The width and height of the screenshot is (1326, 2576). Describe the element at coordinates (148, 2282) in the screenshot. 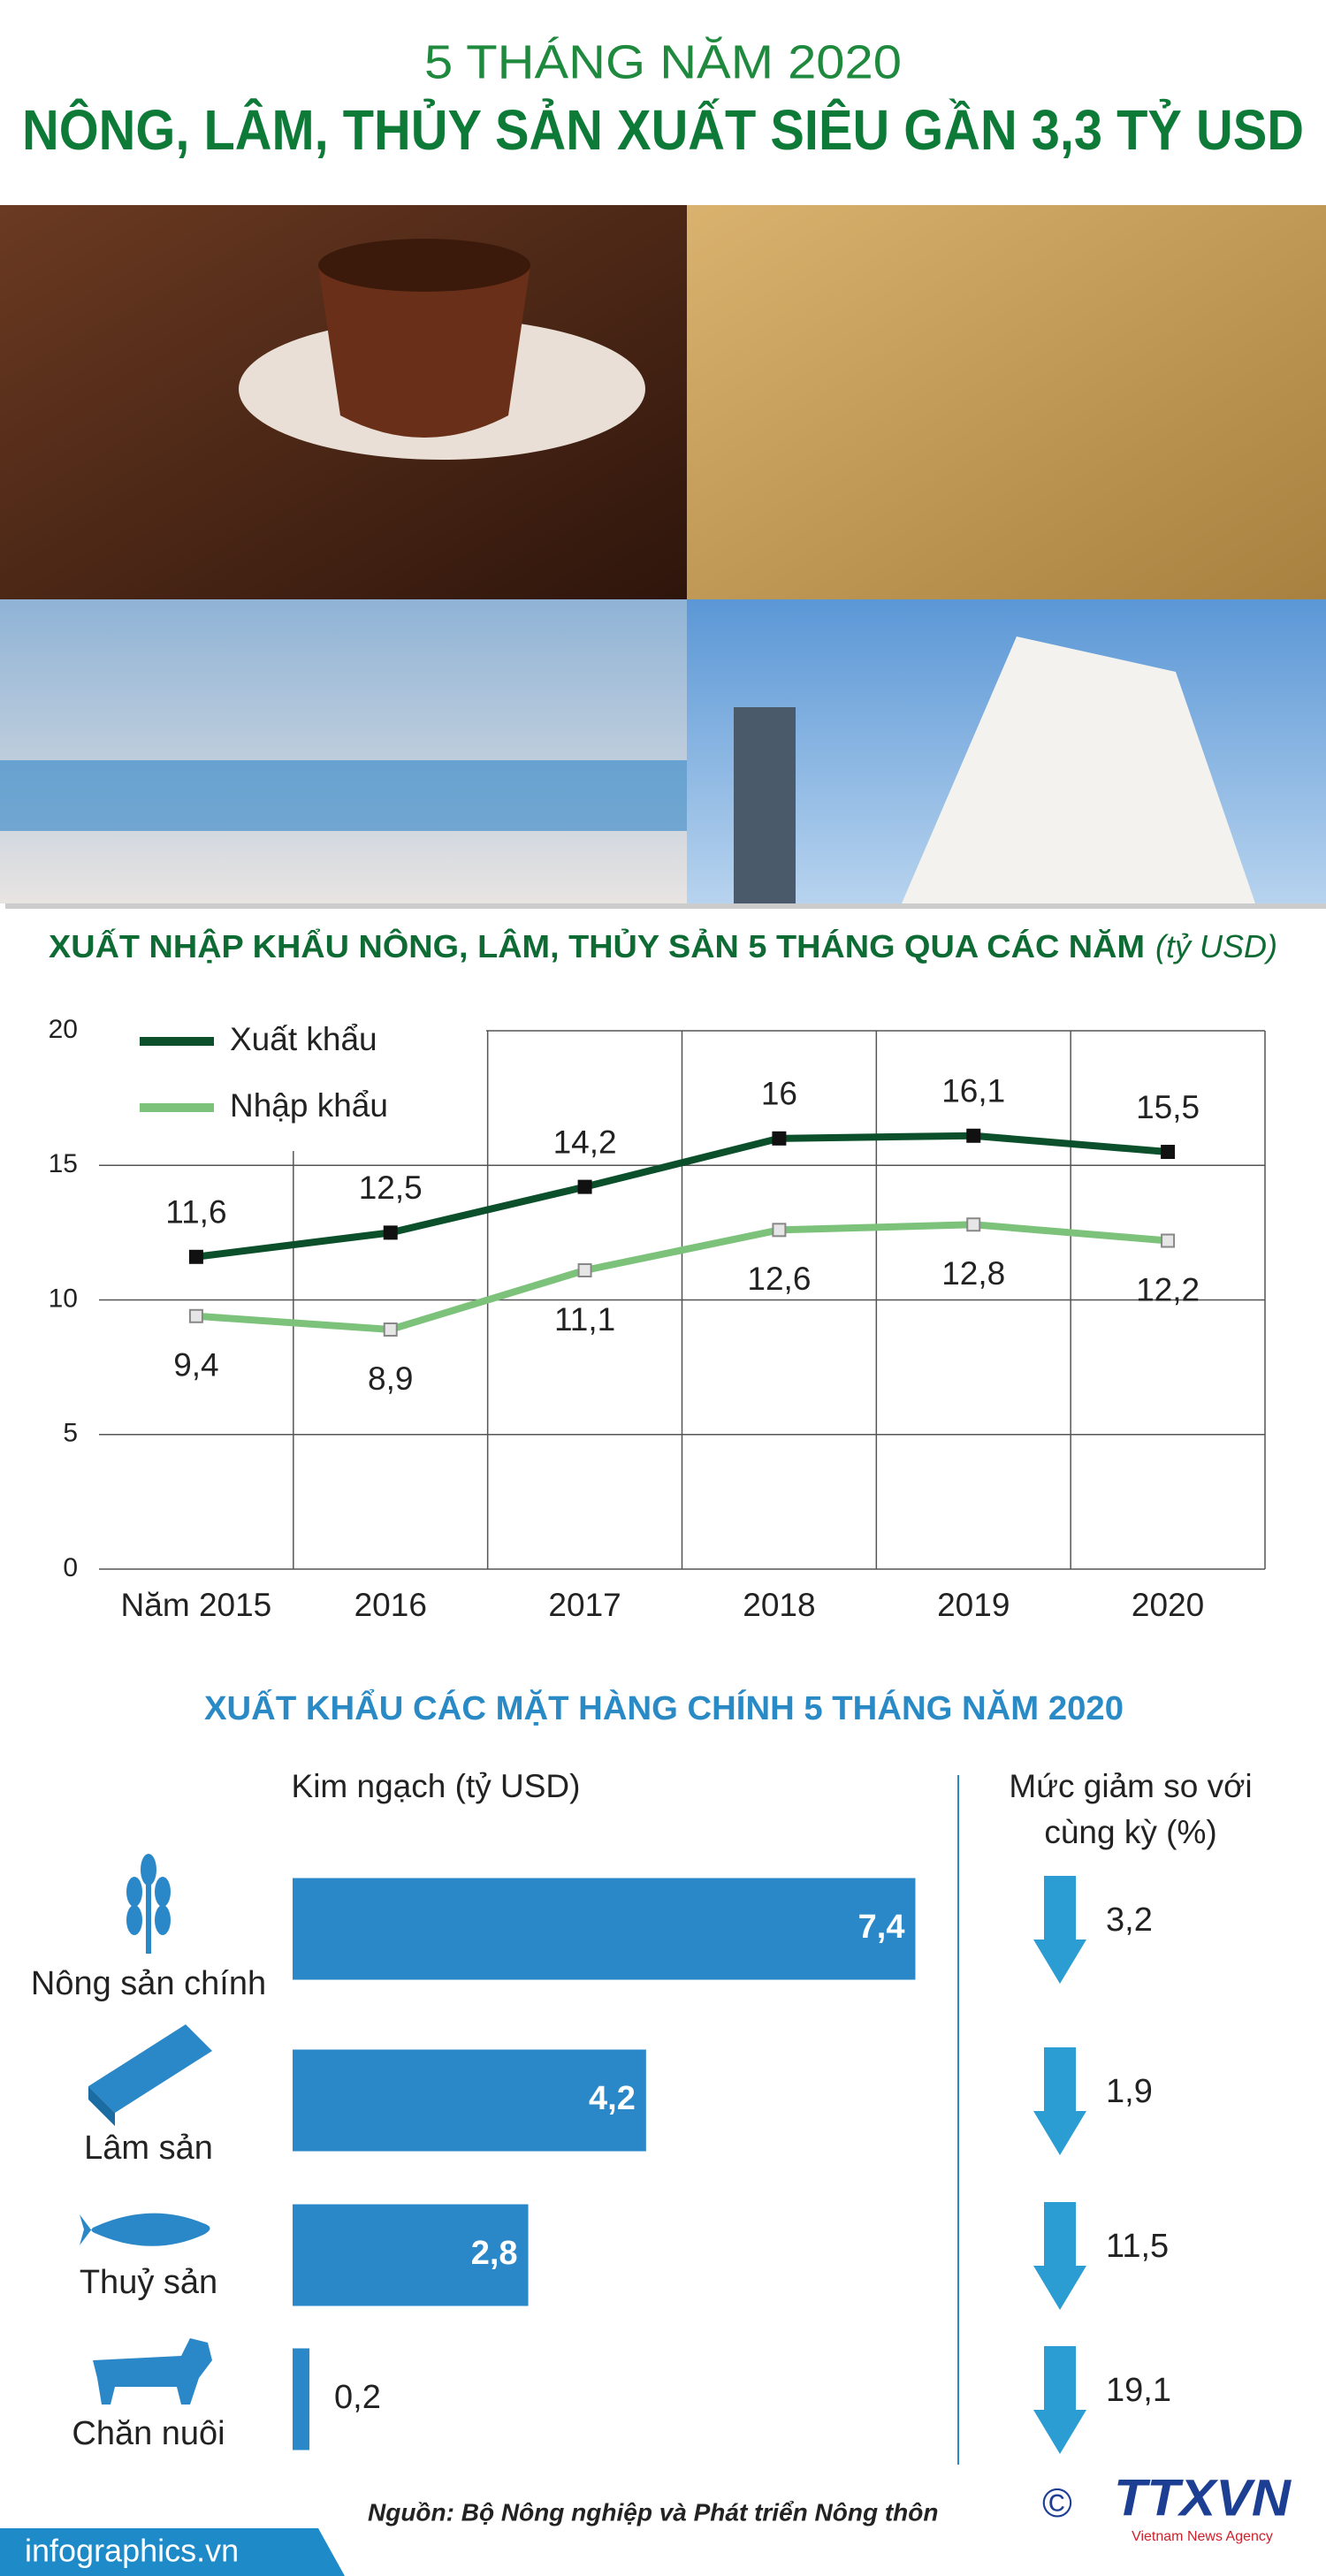

I see `category-label: Thuỷ sản` at that location.